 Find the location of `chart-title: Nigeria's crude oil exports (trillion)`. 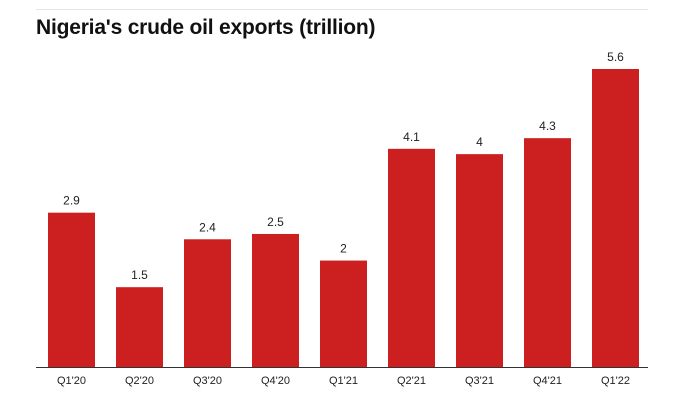

chart-title: Nigeria's crude oil exports (trillion) is located at coordinates (206, 27).